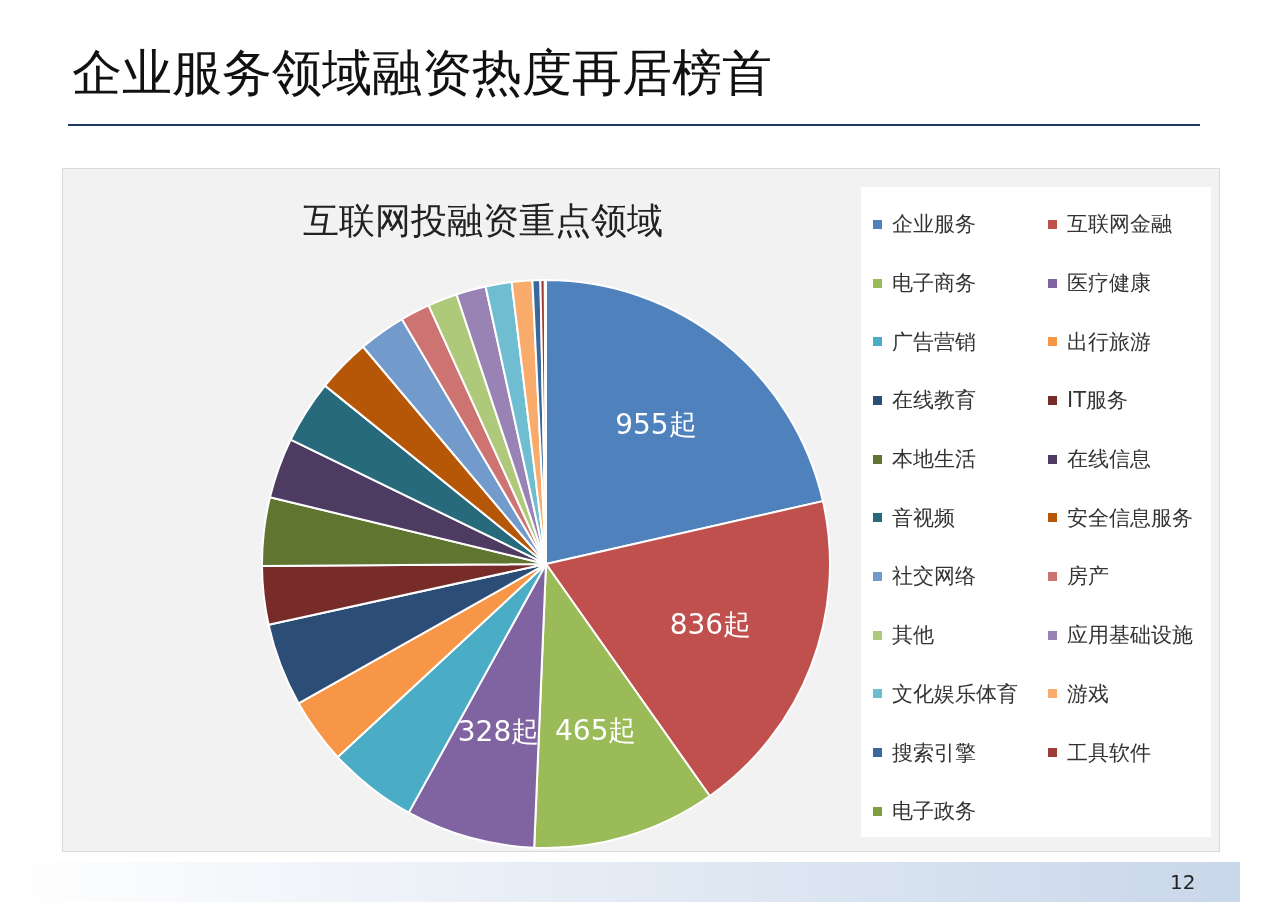  Describe the element at coordinates (483, 221) in the screenshot. I see `chart-subtitle: 互联网投融资重点领域` at that location.